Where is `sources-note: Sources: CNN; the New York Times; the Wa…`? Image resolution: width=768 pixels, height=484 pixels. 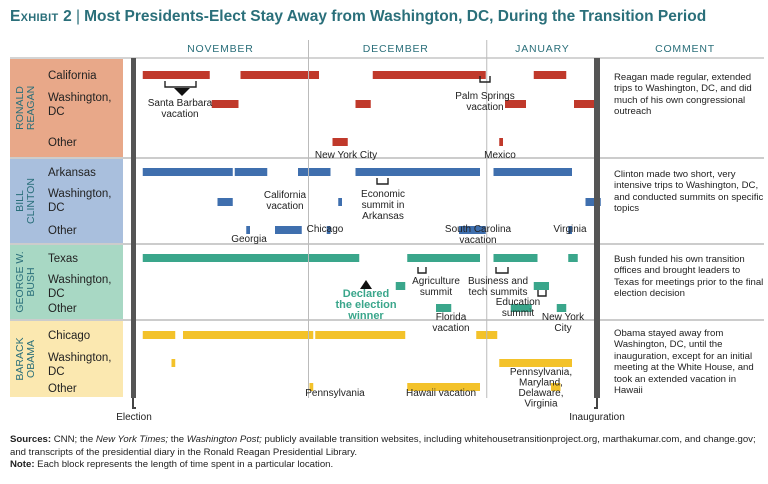
sources-note: Sources: CNN; the New York Times; the Wa… is located at coordinates (385, 453).